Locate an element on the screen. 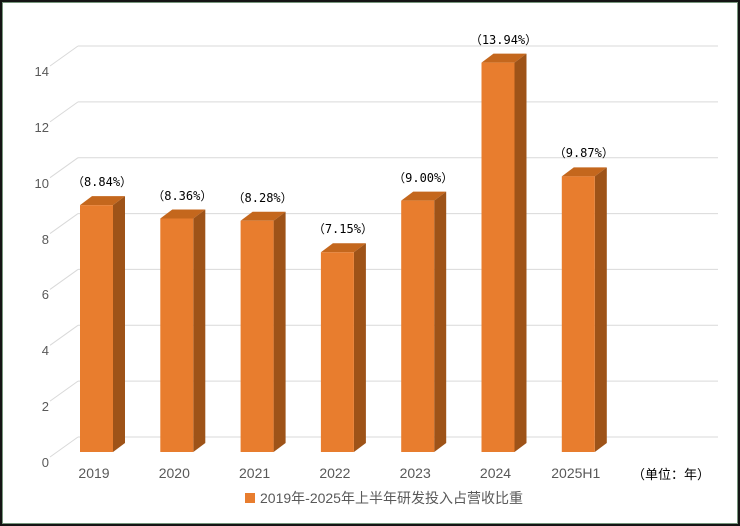 This screenshot has width=740, height=526. bar-data-label: （8.36%） is located at coordinates (182, 195).